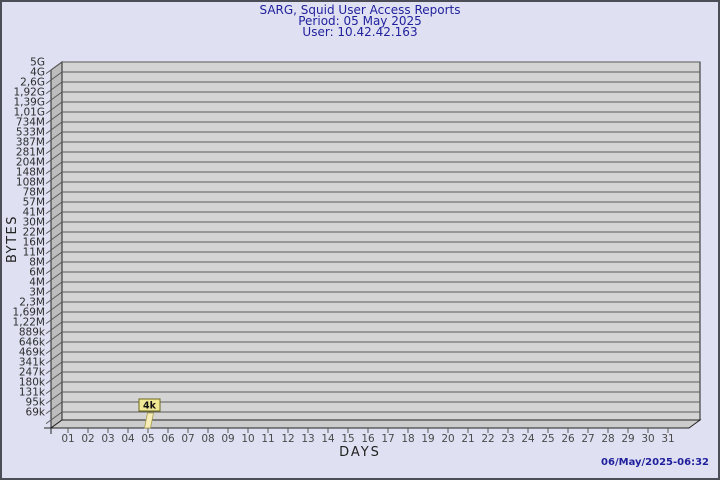  What do you see at coordinates (427, 439) in the screenshot?
I see `x-tick-label: 19` at bounding box center [427, 439].